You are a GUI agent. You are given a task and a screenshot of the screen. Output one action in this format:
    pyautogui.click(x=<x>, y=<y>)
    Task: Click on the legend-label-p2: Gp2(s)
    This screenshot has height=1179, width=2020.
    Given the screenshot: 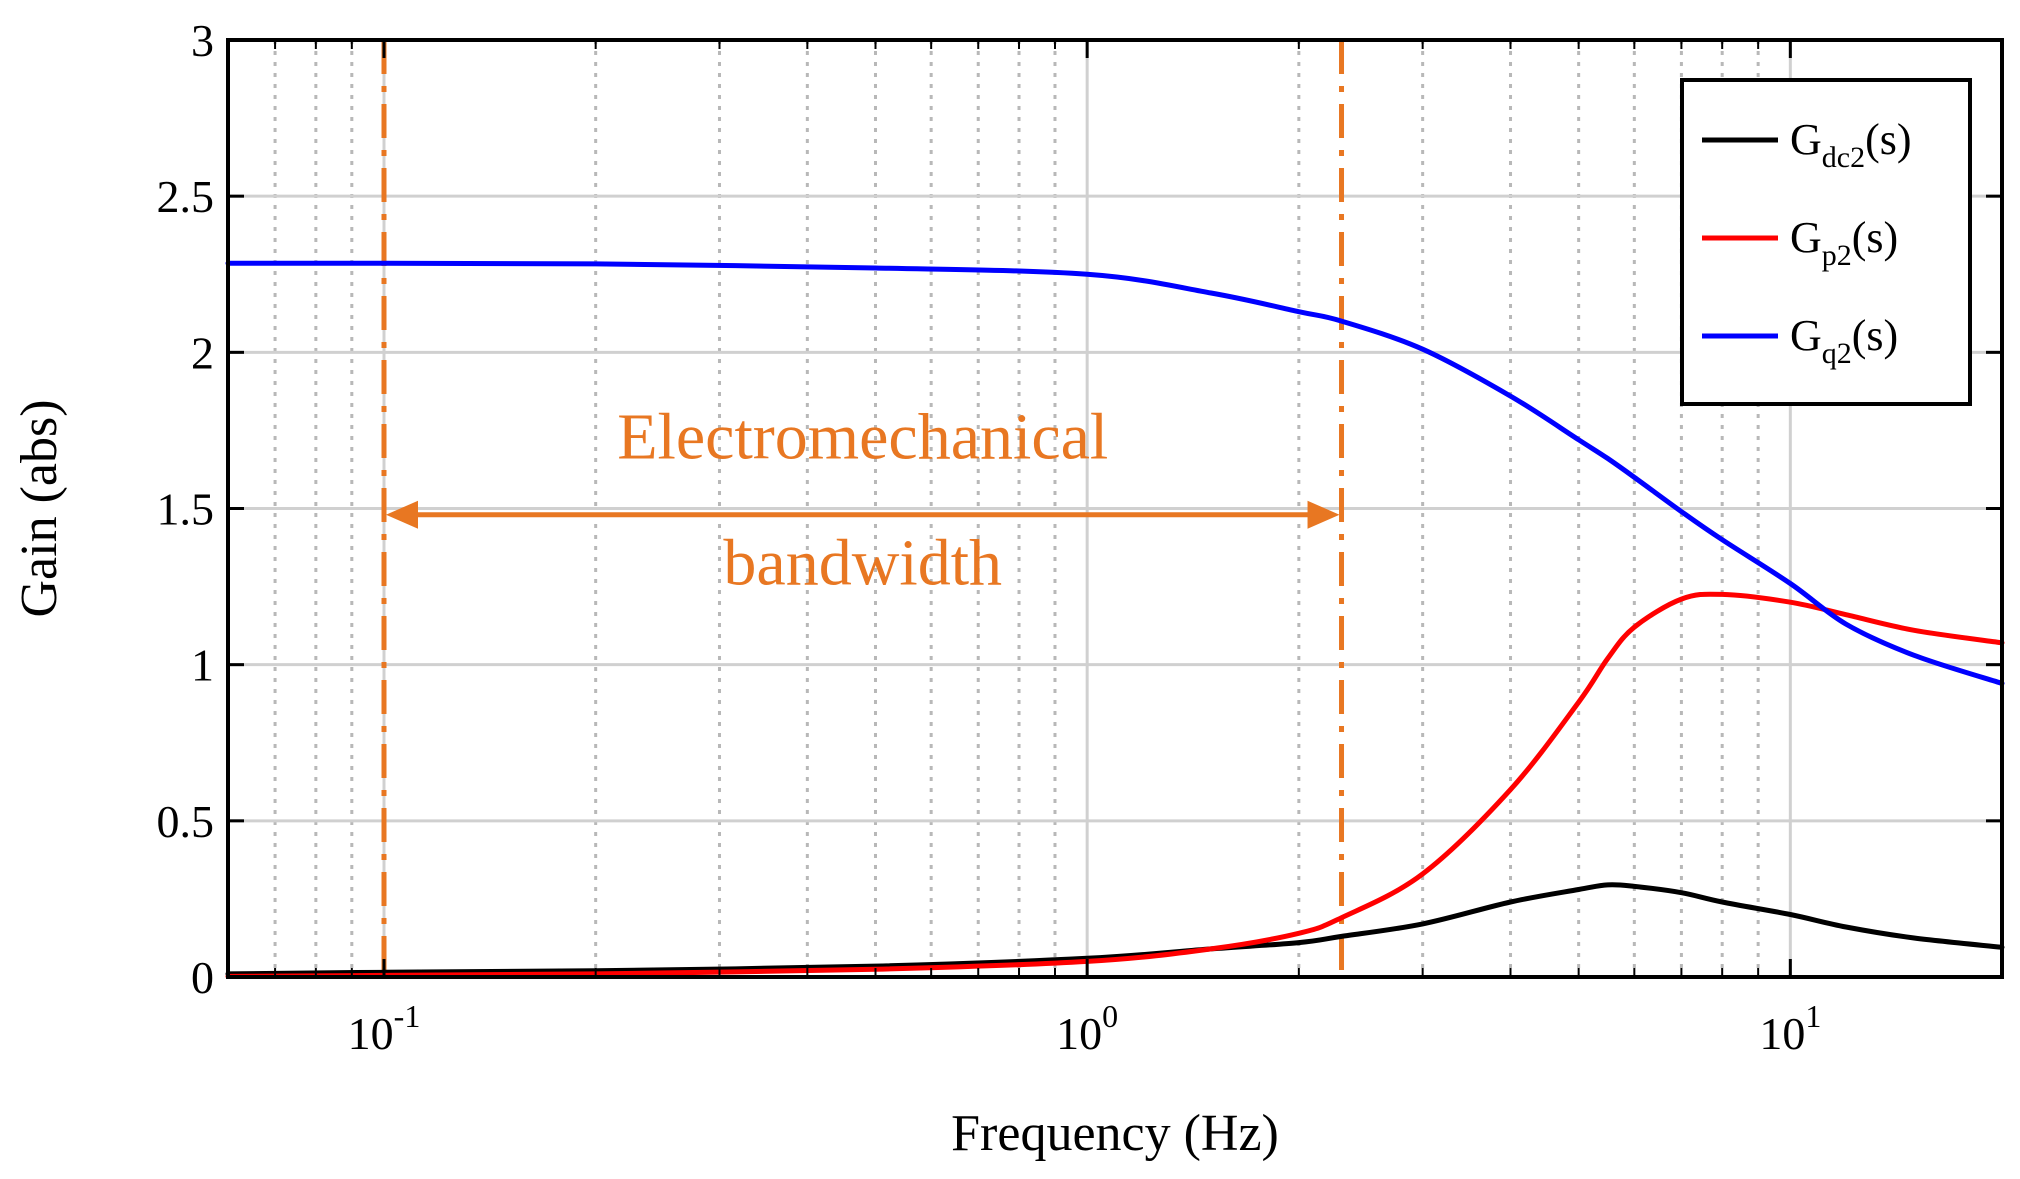 What is the action you would take?
    pyautogui.click(x=1844, y=242)
    